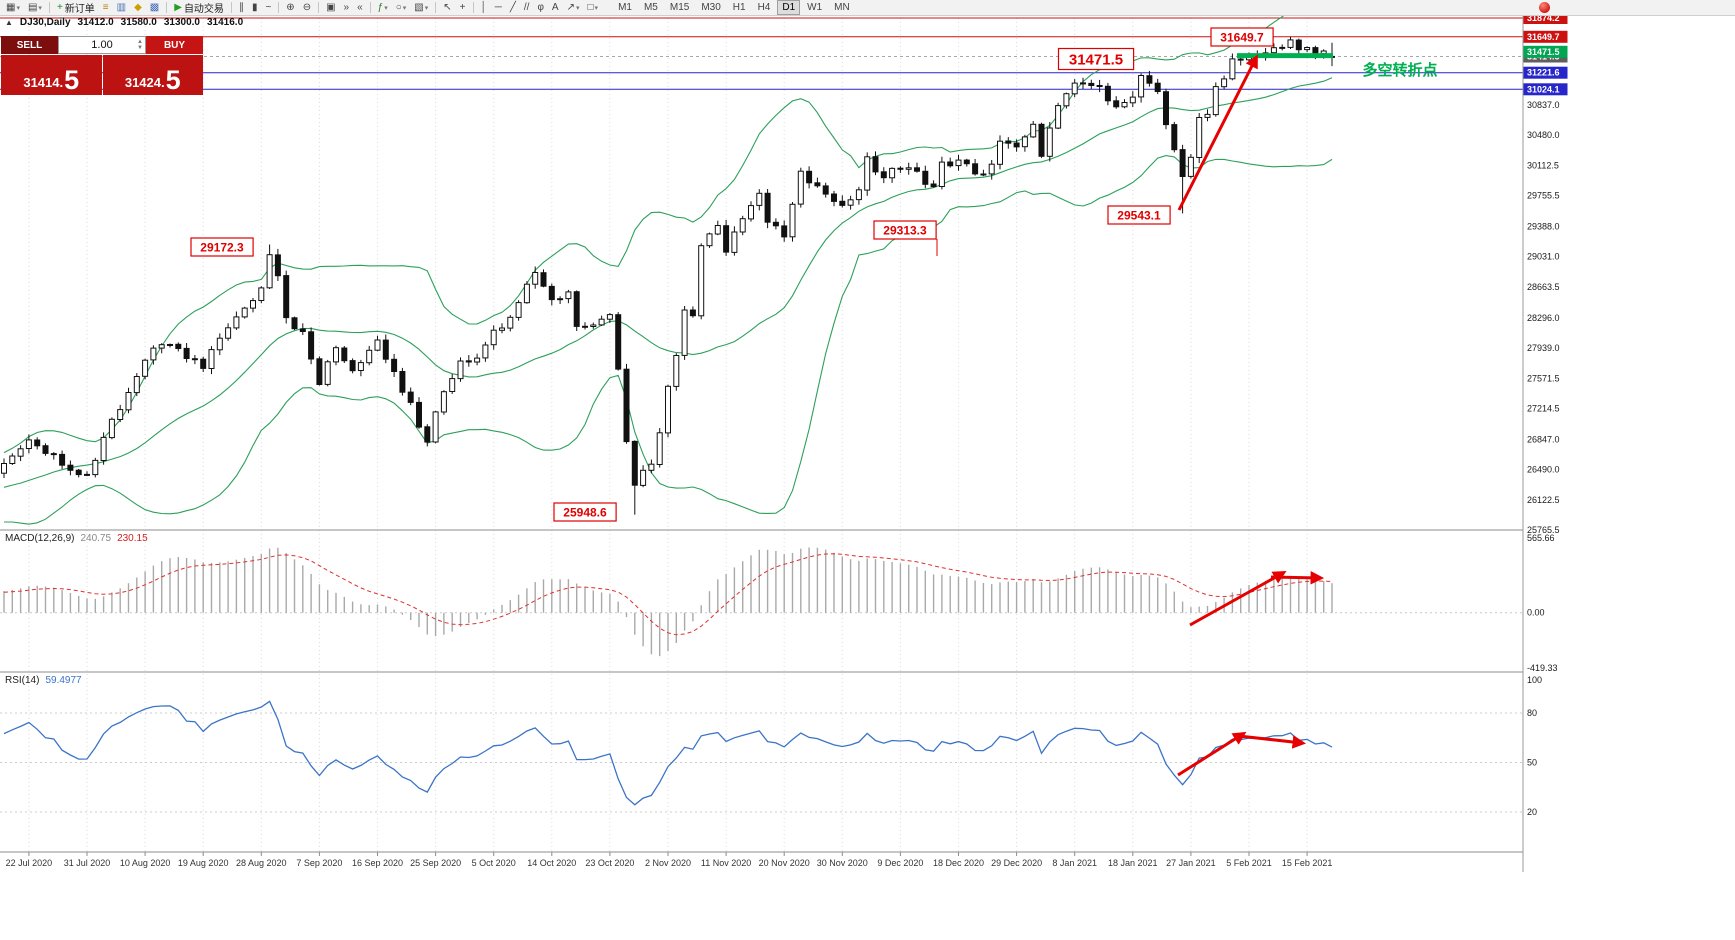  I want to click on annotation-low-oct: 25948.6, so click(585, 512).